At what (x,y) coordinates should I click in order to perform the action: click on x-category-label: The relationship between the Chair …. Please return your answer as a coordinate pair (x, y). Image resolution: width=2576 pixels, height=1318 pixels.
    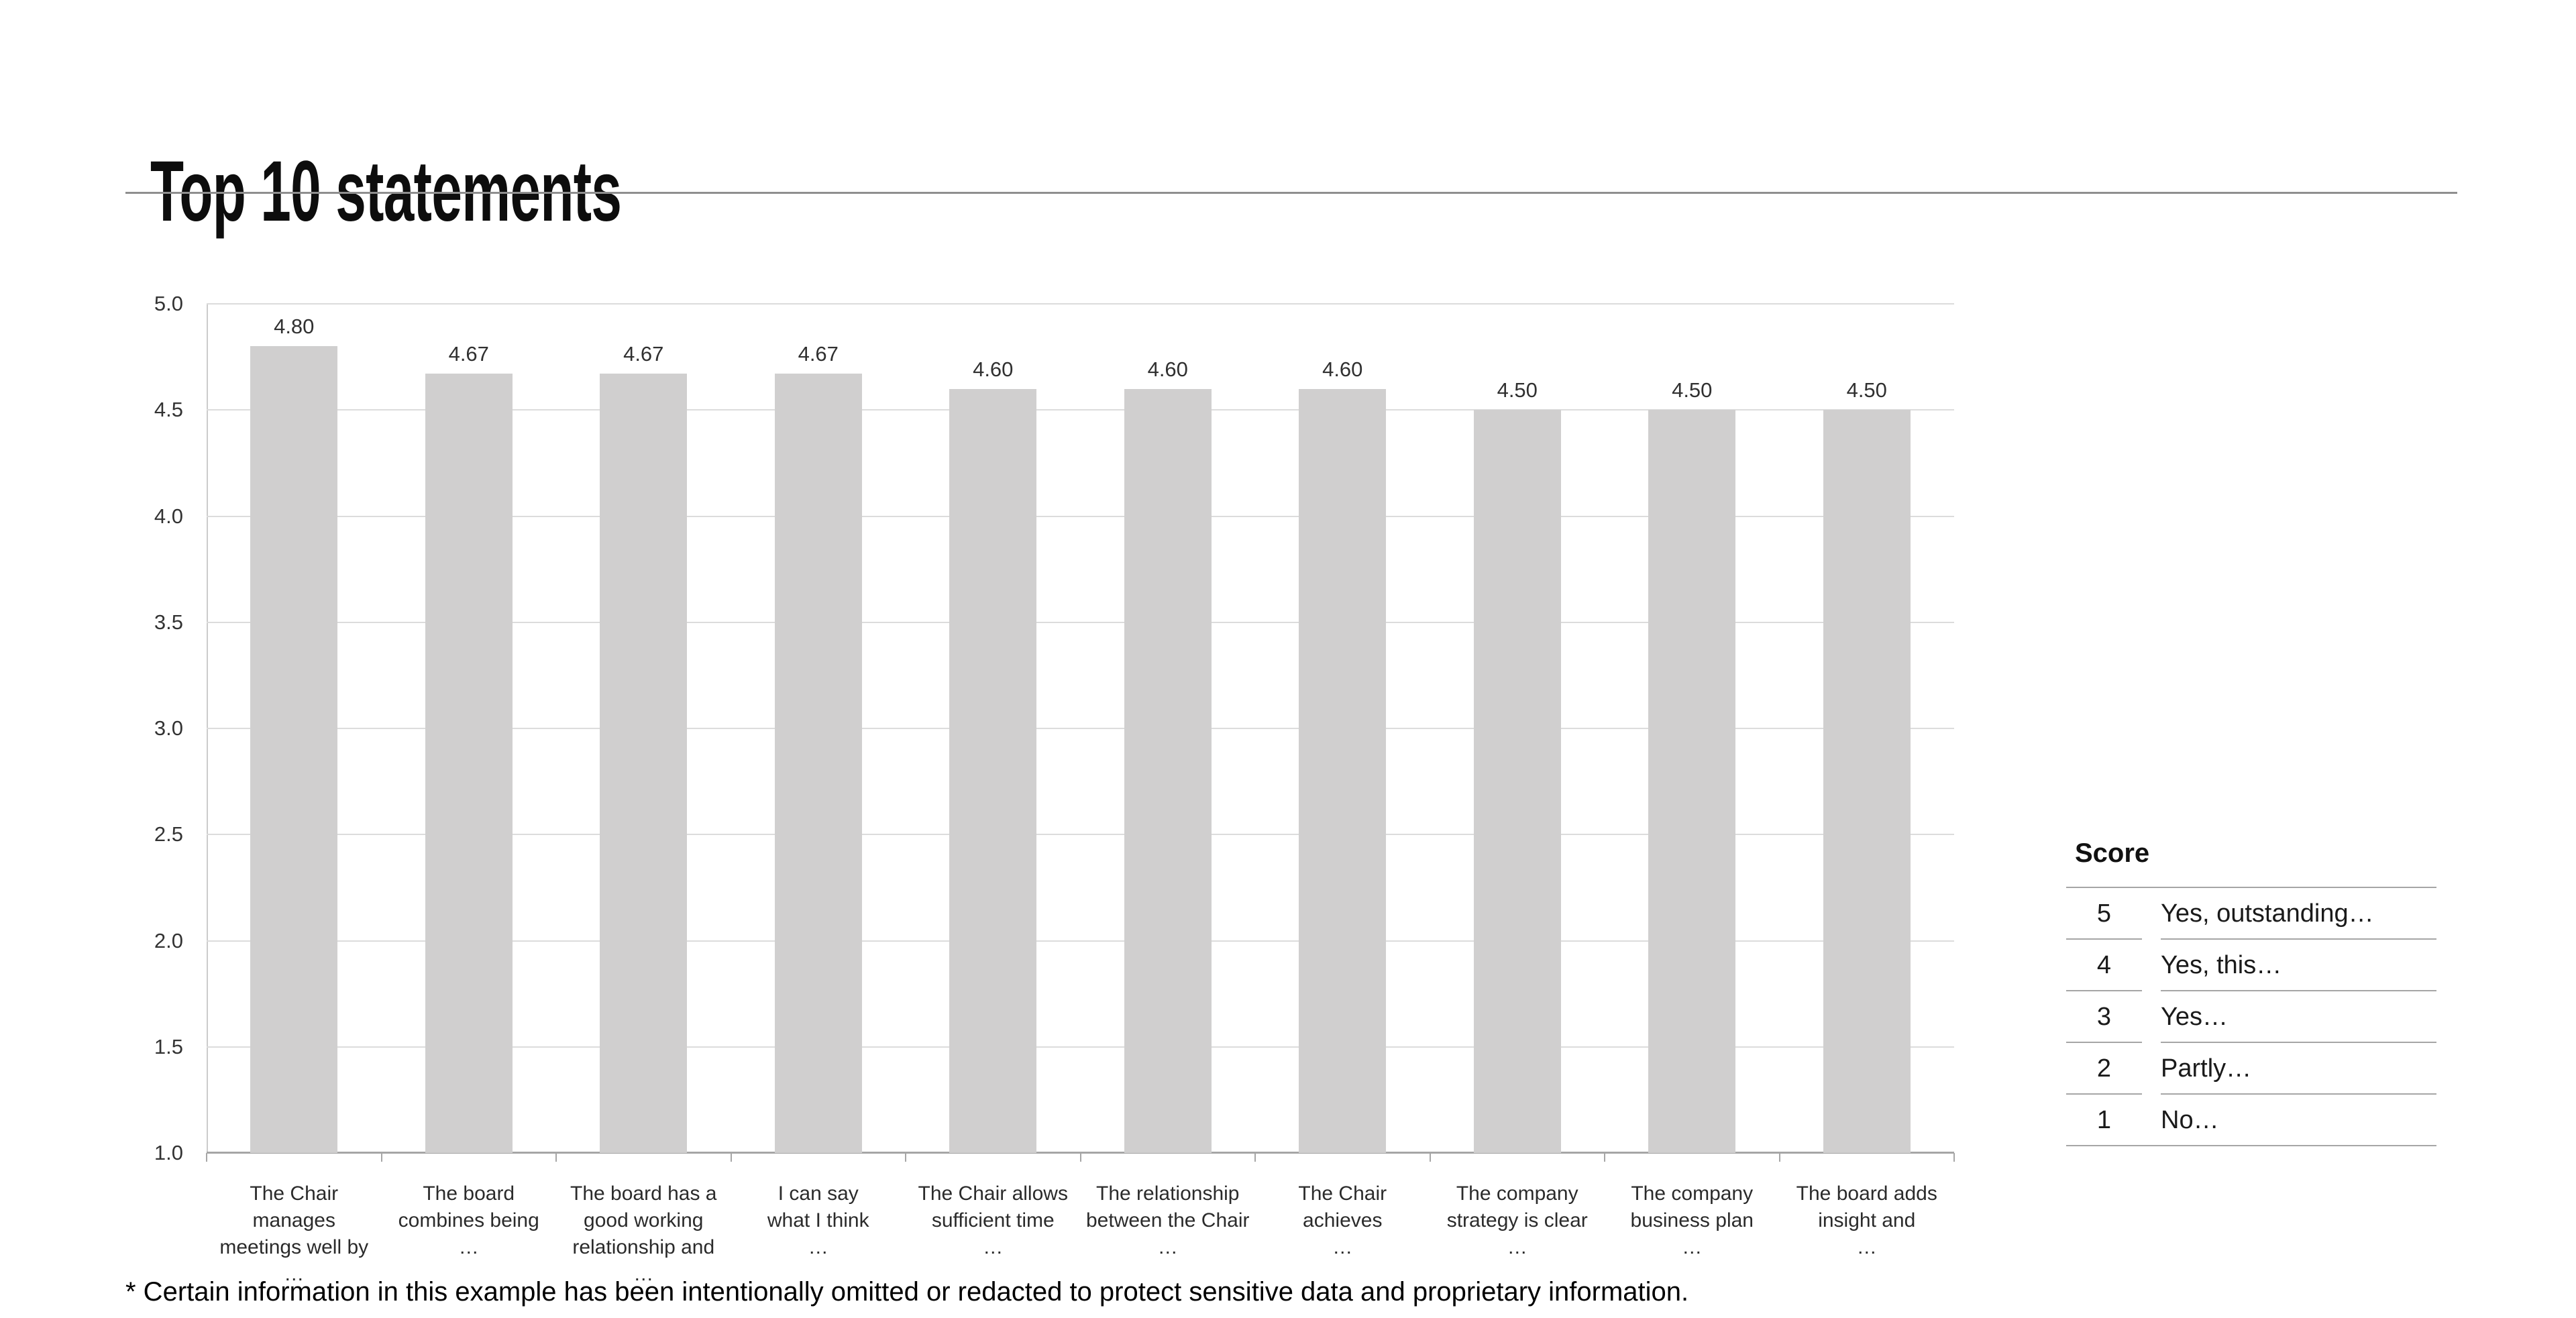
    Looking at the image, I should click on (1168, 1220).